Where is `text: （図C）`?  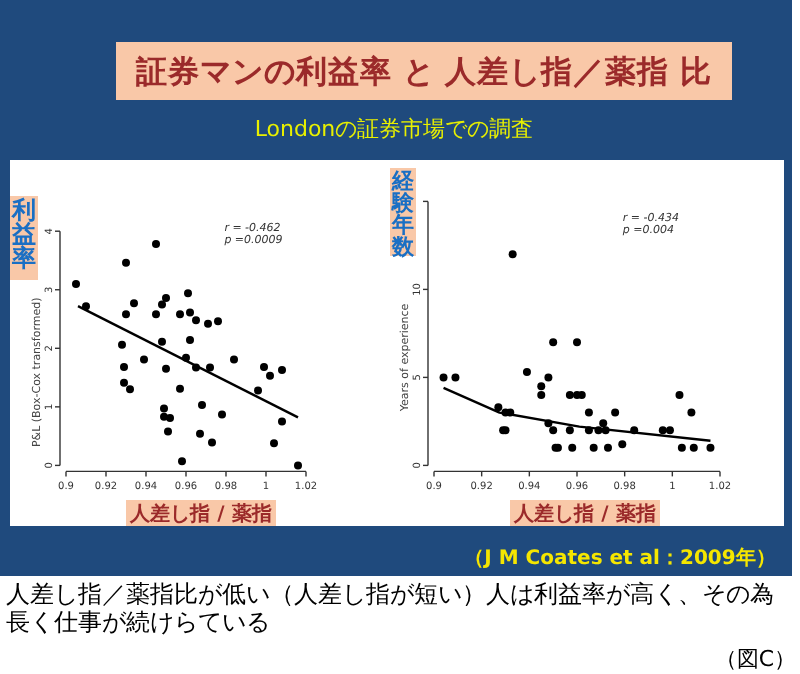 text: （図C） is located at coordinates (755, 659).